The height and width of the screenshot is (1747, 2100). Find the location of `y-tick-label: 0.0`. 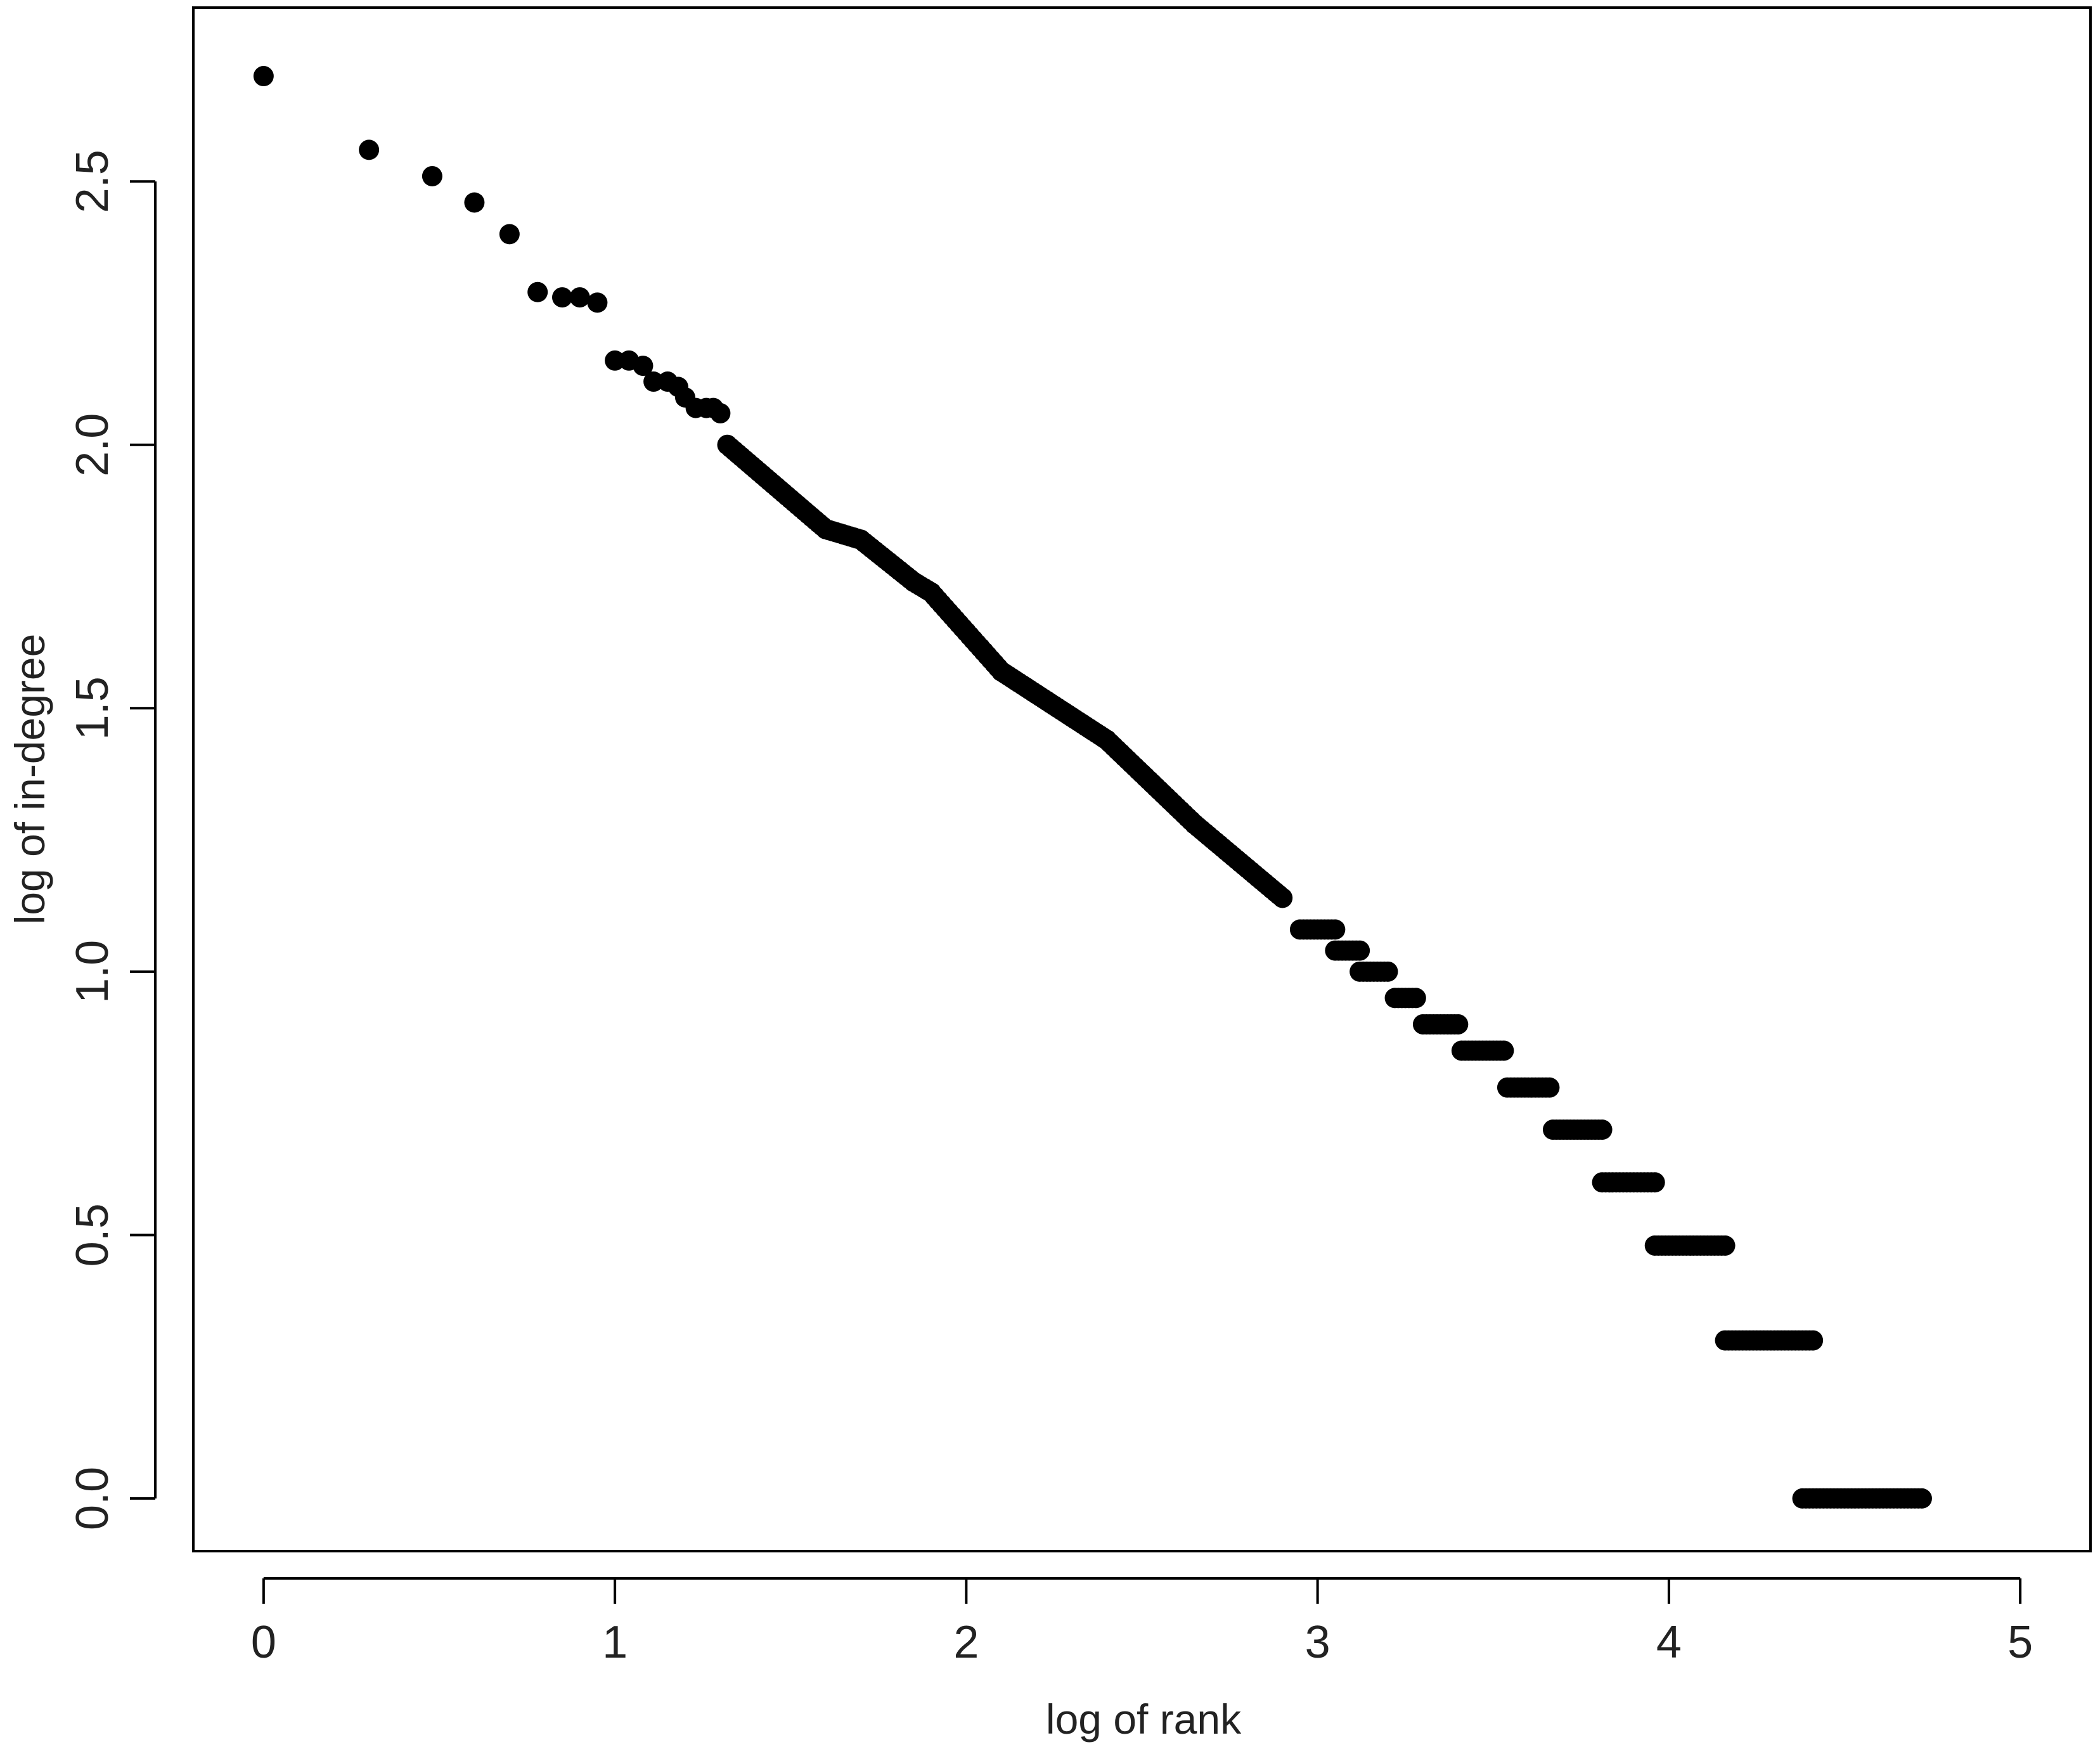

y-tick-label: 0.0 is located at coordinates (92, 1498).